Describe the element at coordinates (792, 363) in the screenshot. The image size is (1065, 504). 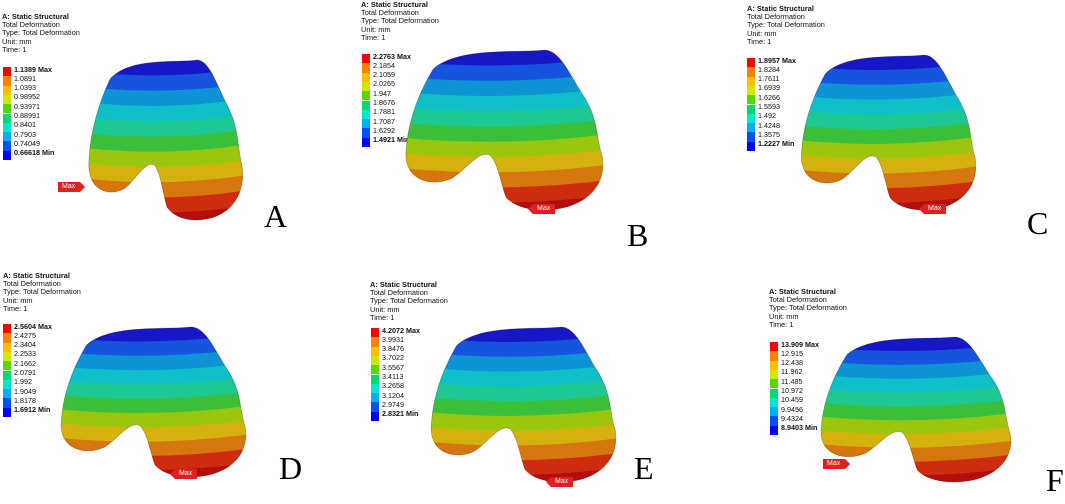
I see `legend-value: 12.438` at that location.